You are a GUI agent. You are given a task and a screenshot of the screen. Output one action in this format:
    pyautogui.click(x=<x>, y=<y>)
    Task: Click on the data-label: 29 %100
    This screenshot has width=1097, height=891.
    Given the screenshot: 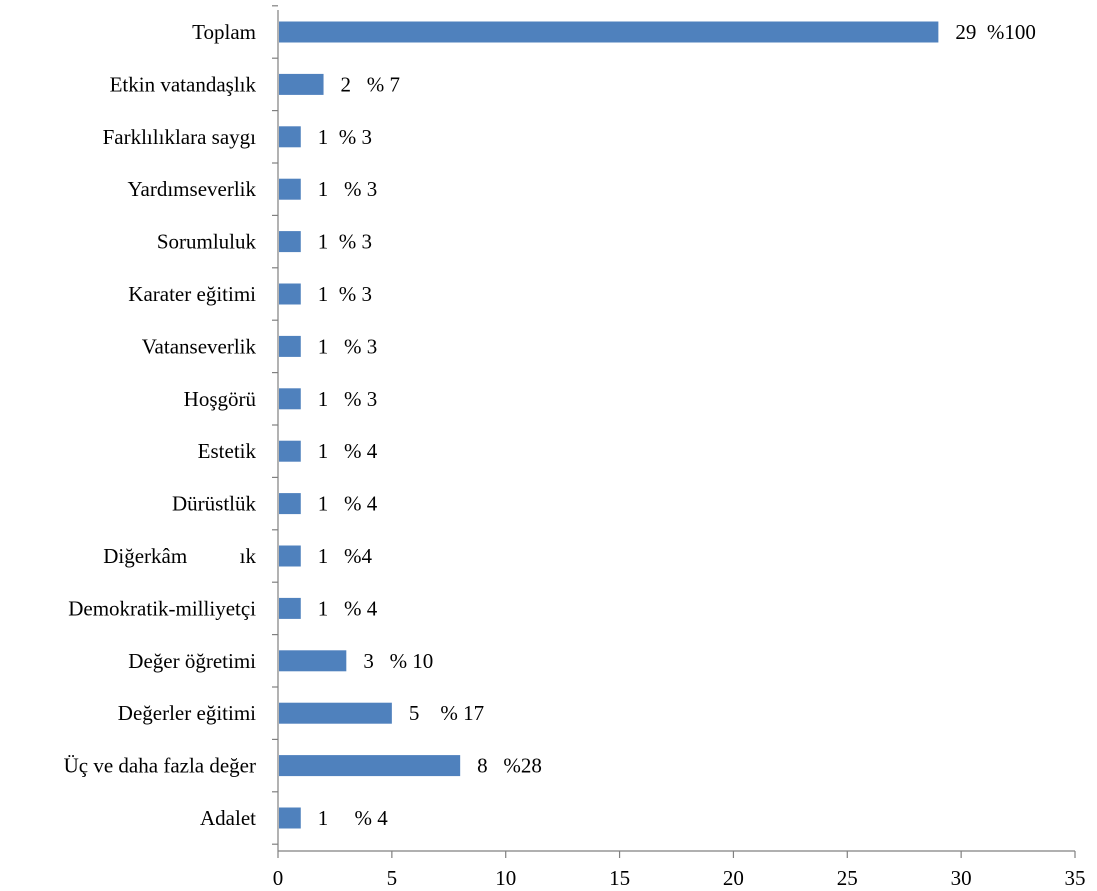 What is the action you would take?
    pyautogui.click(x=995, y=32)
    